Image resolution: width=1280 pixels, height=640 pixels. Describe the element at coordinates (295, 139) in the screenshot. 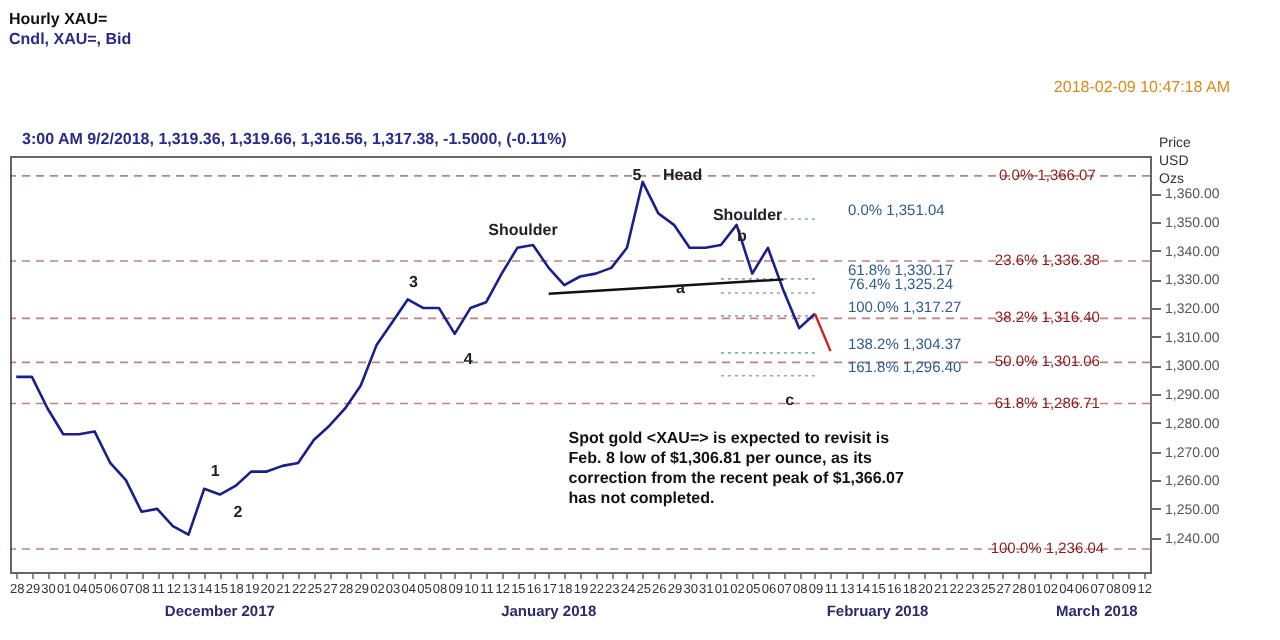

I see `text: 3:00 AM 9/2/2018, 1,319.36, 1,319.66, 1,316.56, 1,317.38, -1.5000, (-0.11%)` at that location.